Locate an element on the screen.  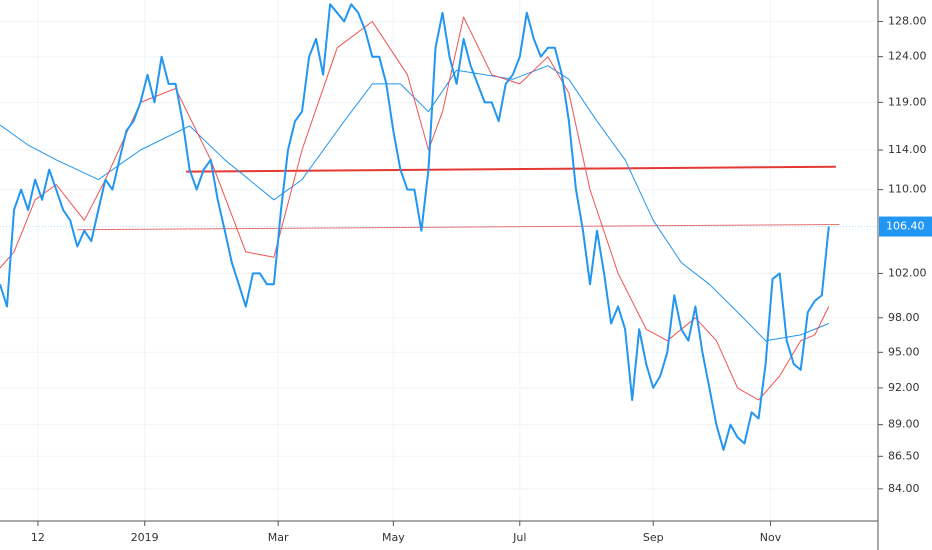
x-tick-label: 12 is located at coordinates (38, 537).